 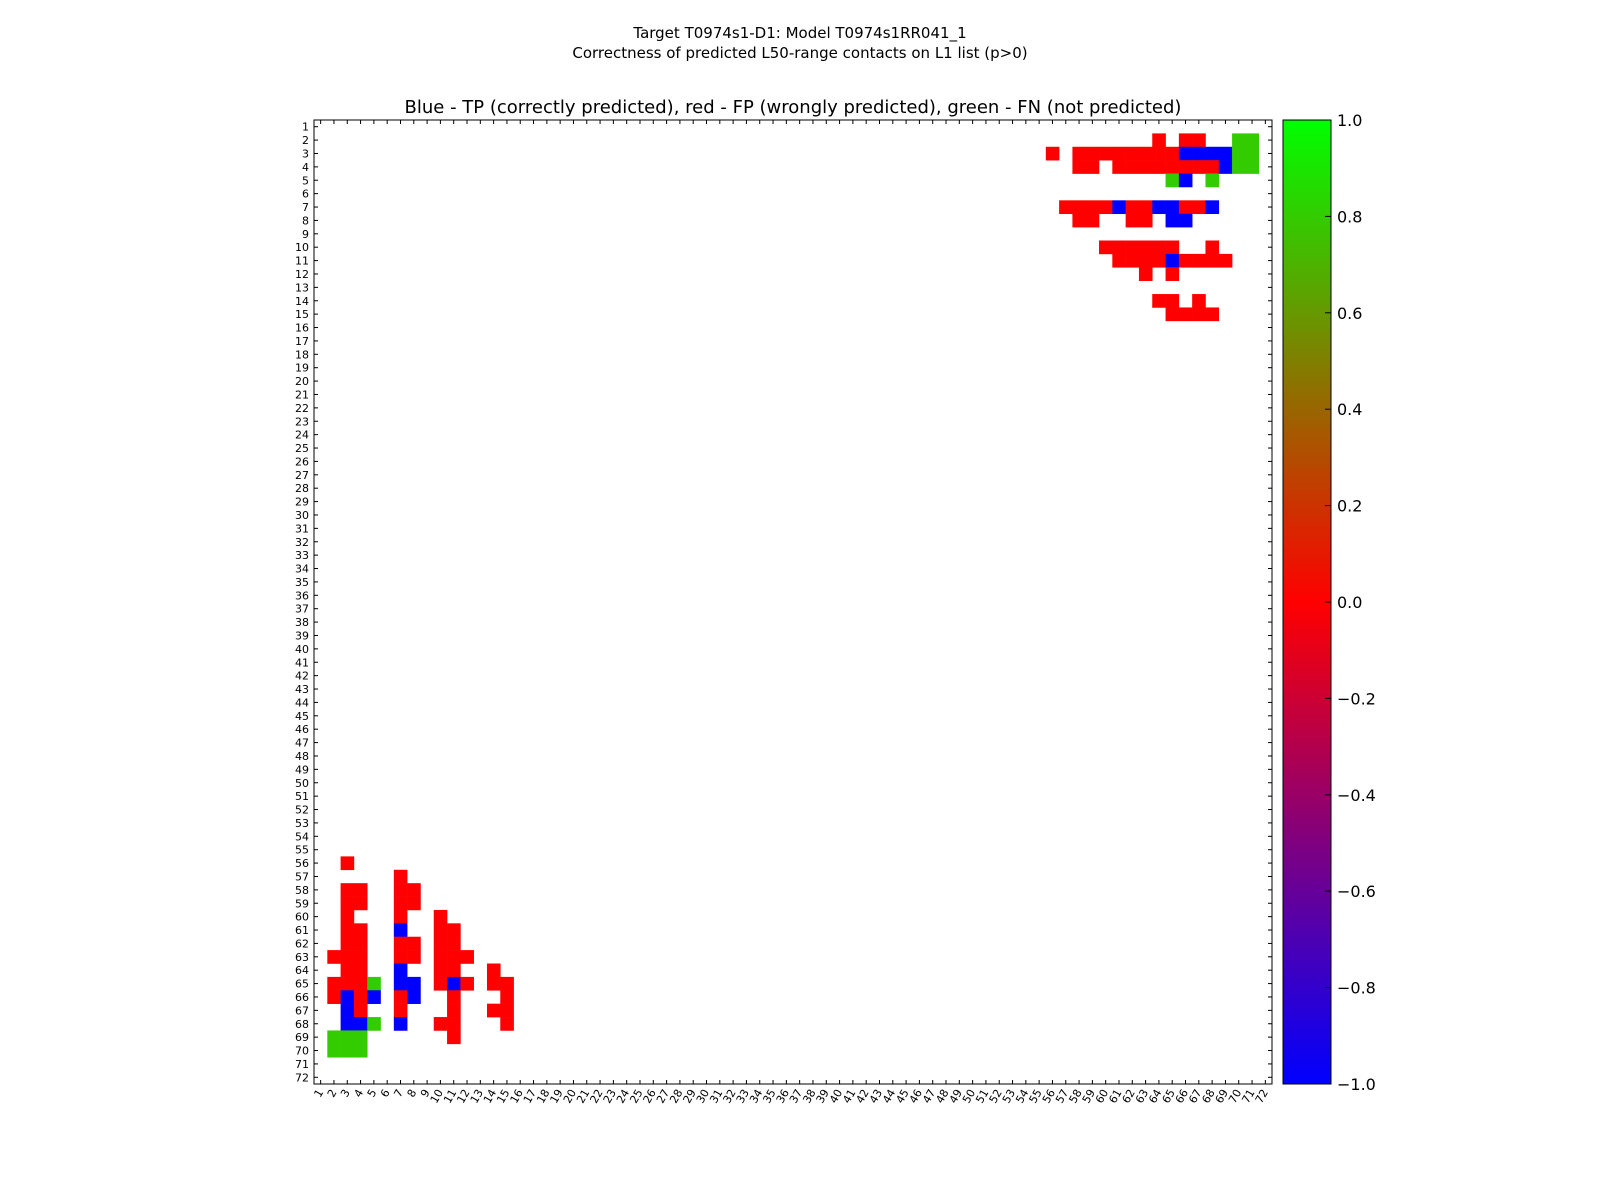 I want to click on x-tick-label: 12, so click(x=463, y=1096).